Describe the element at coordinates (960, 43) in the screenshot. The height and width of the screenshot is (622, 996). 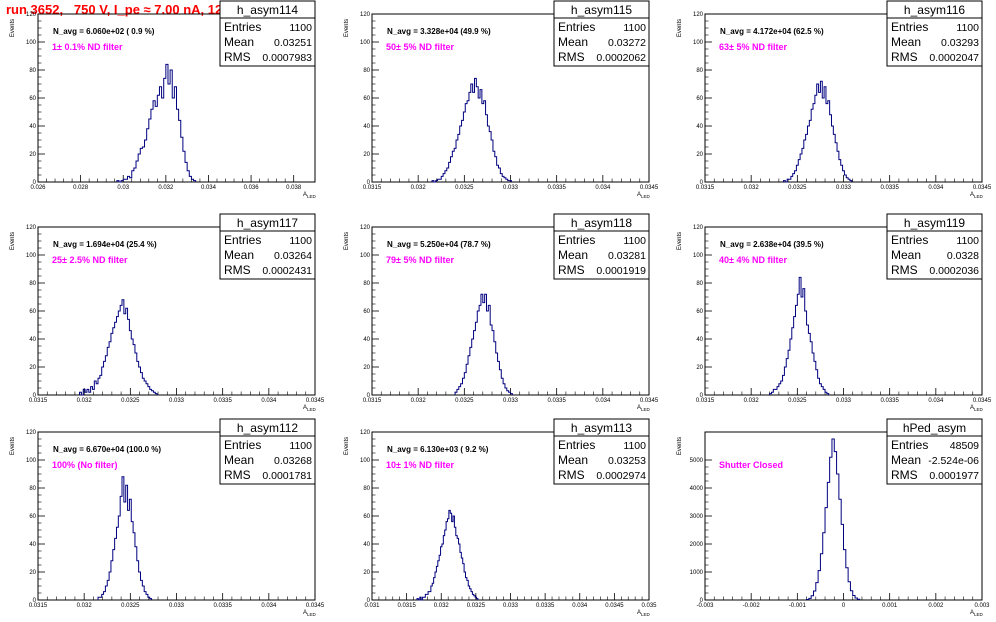
I see `stats-mean-value: 0.03293` at that location.